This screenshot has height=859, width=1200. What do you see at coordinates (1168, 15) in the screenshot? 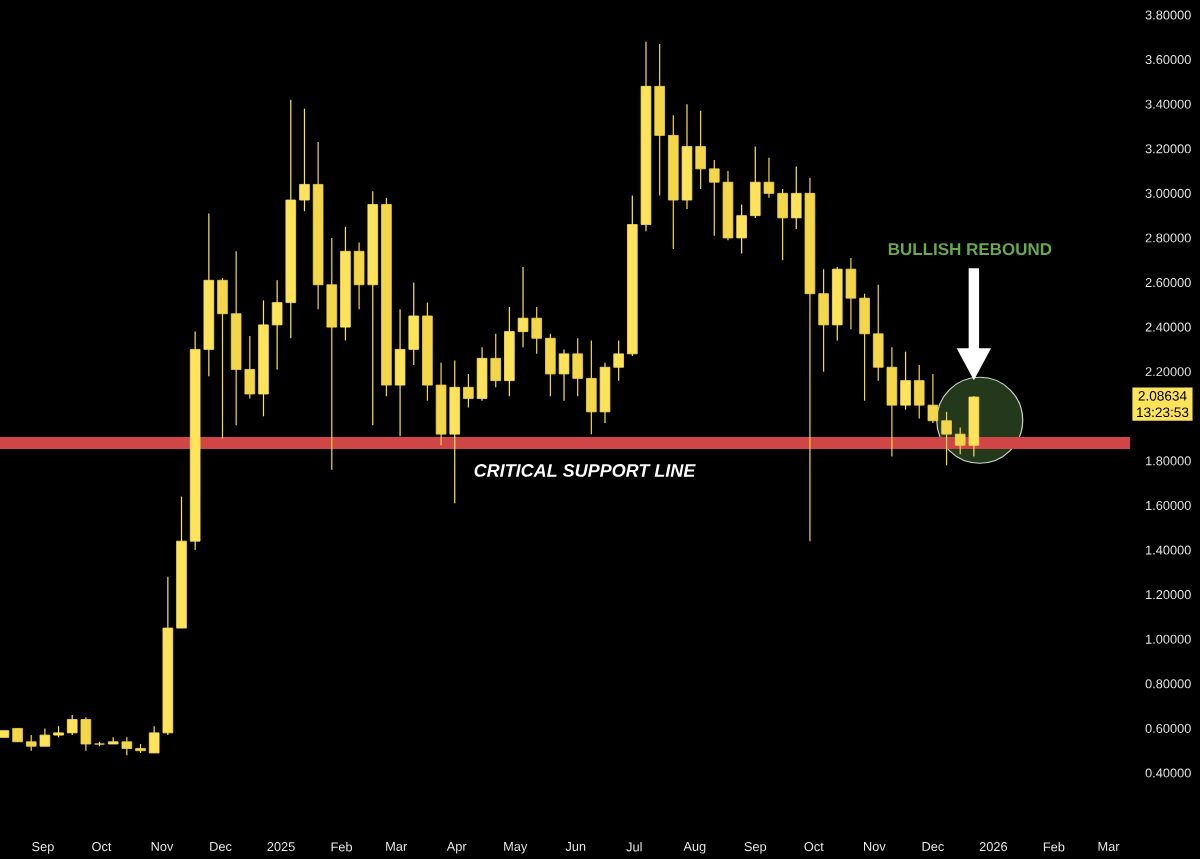
I see `y-tick-label: 3.80000` at bounding box center [1168, 15].